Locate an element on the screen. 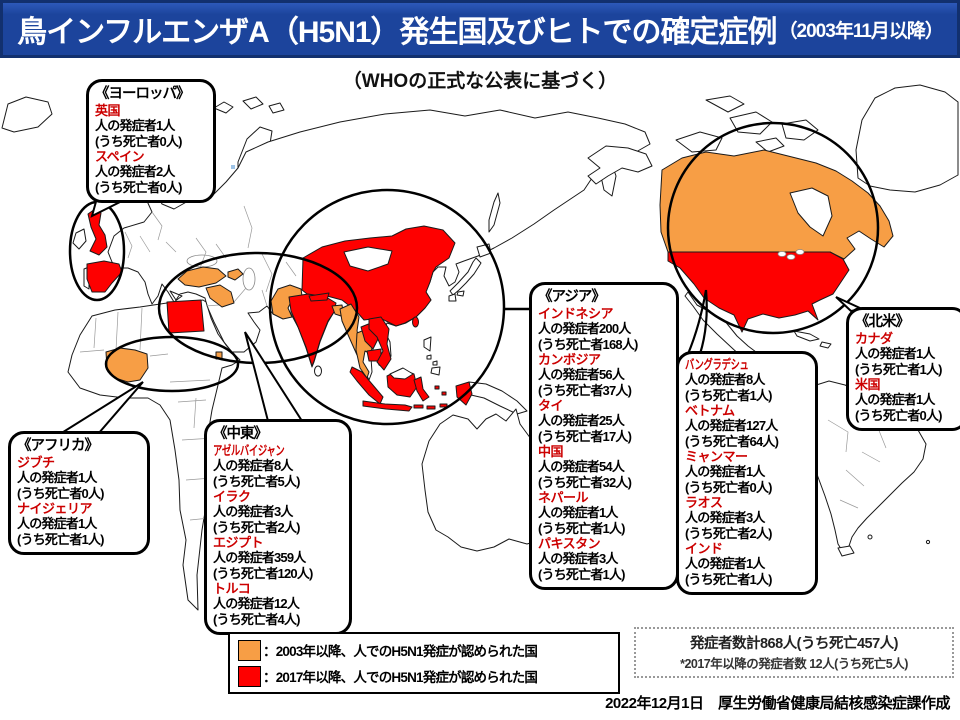 The image size is (960, 720). country-deaths: (うち死亡者17人) is located at coordinates (585, 436).